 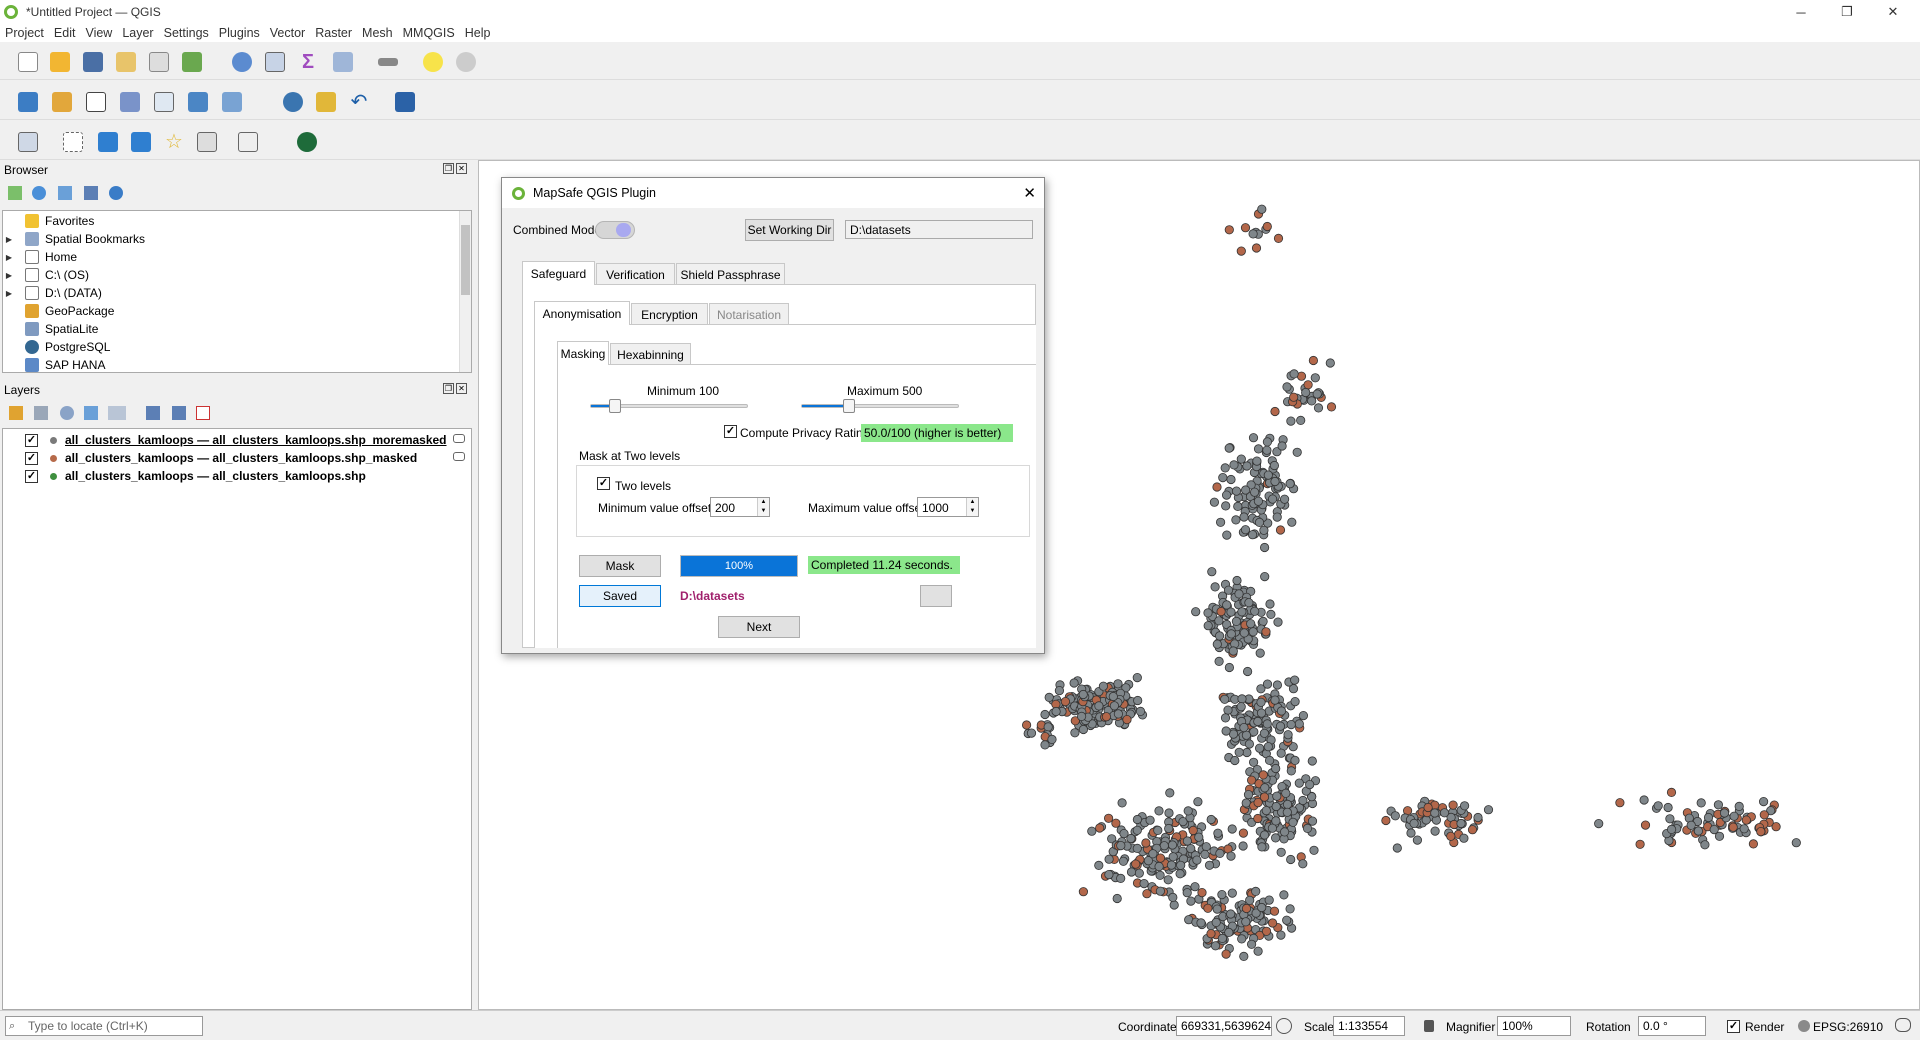 I want to click on tab-safeguard: Safeguard, so click(x=558, y=273).